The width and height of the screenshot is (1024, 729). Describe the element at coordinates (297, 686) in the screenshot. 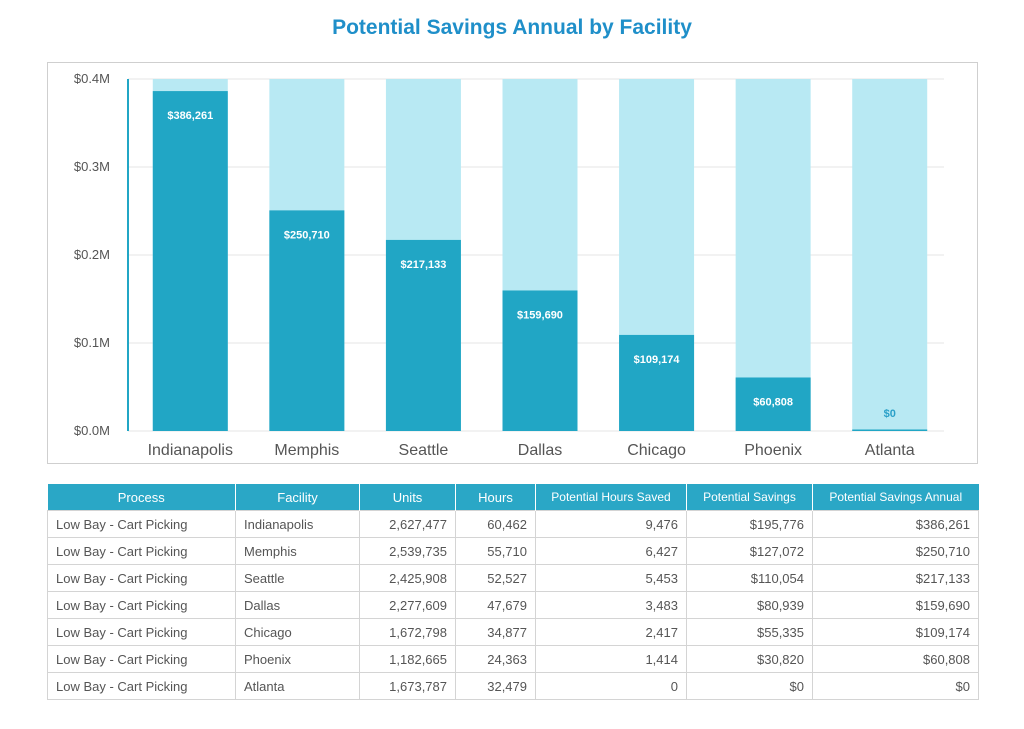

I see `cell-facility: Atlanta` at that location.